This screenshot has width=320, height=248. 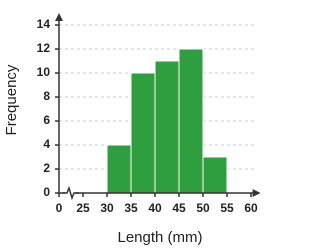 What do you see at coordinates (155, 208) in the screenshot?
I see `x-tick-label: 40` at bounding box center [155, 208].